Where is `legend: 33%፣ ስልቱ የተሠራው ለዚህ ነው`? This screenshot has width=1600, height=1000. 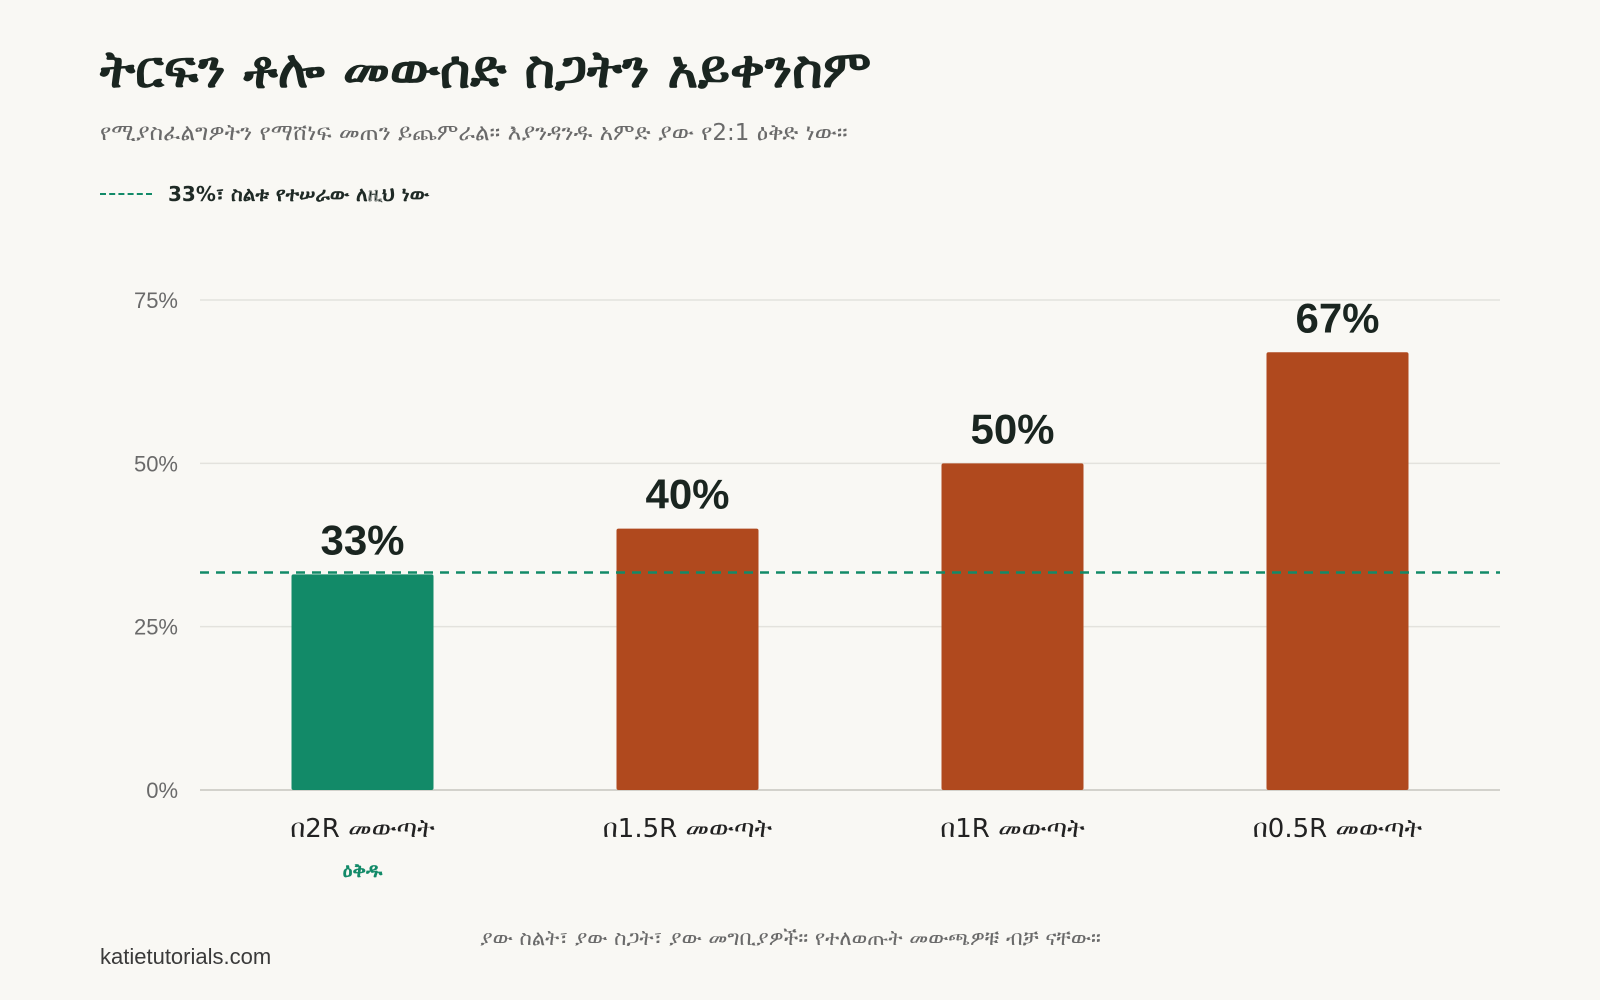 legend: 33%፣ ስልቱ የተሠራው ለዚህ ነው is located at coordinates (264, 194).